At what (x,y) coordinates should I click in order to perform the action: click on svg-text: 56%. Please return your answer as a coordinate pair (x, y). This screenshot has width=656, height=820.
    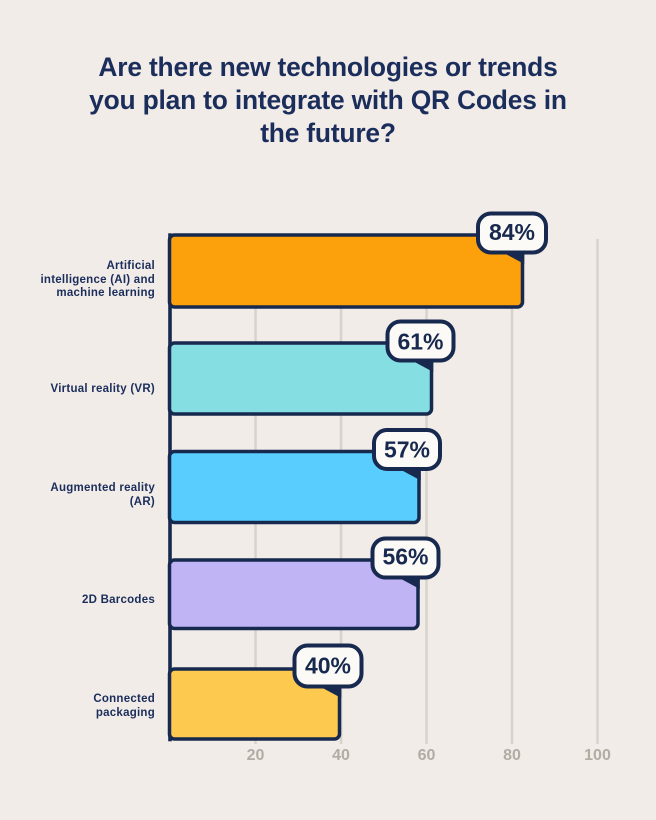
    Looking at the image, I should click on (405, 557).